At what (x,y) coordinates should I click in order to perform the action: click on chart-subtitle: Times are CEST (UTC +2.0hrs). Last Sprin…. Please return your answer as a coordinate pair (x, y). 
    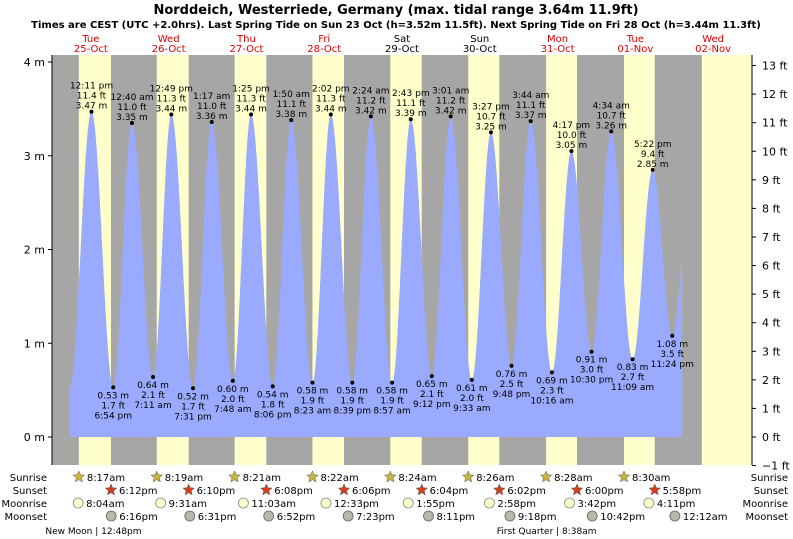
    Looking at the image, I should click on (396, 25).